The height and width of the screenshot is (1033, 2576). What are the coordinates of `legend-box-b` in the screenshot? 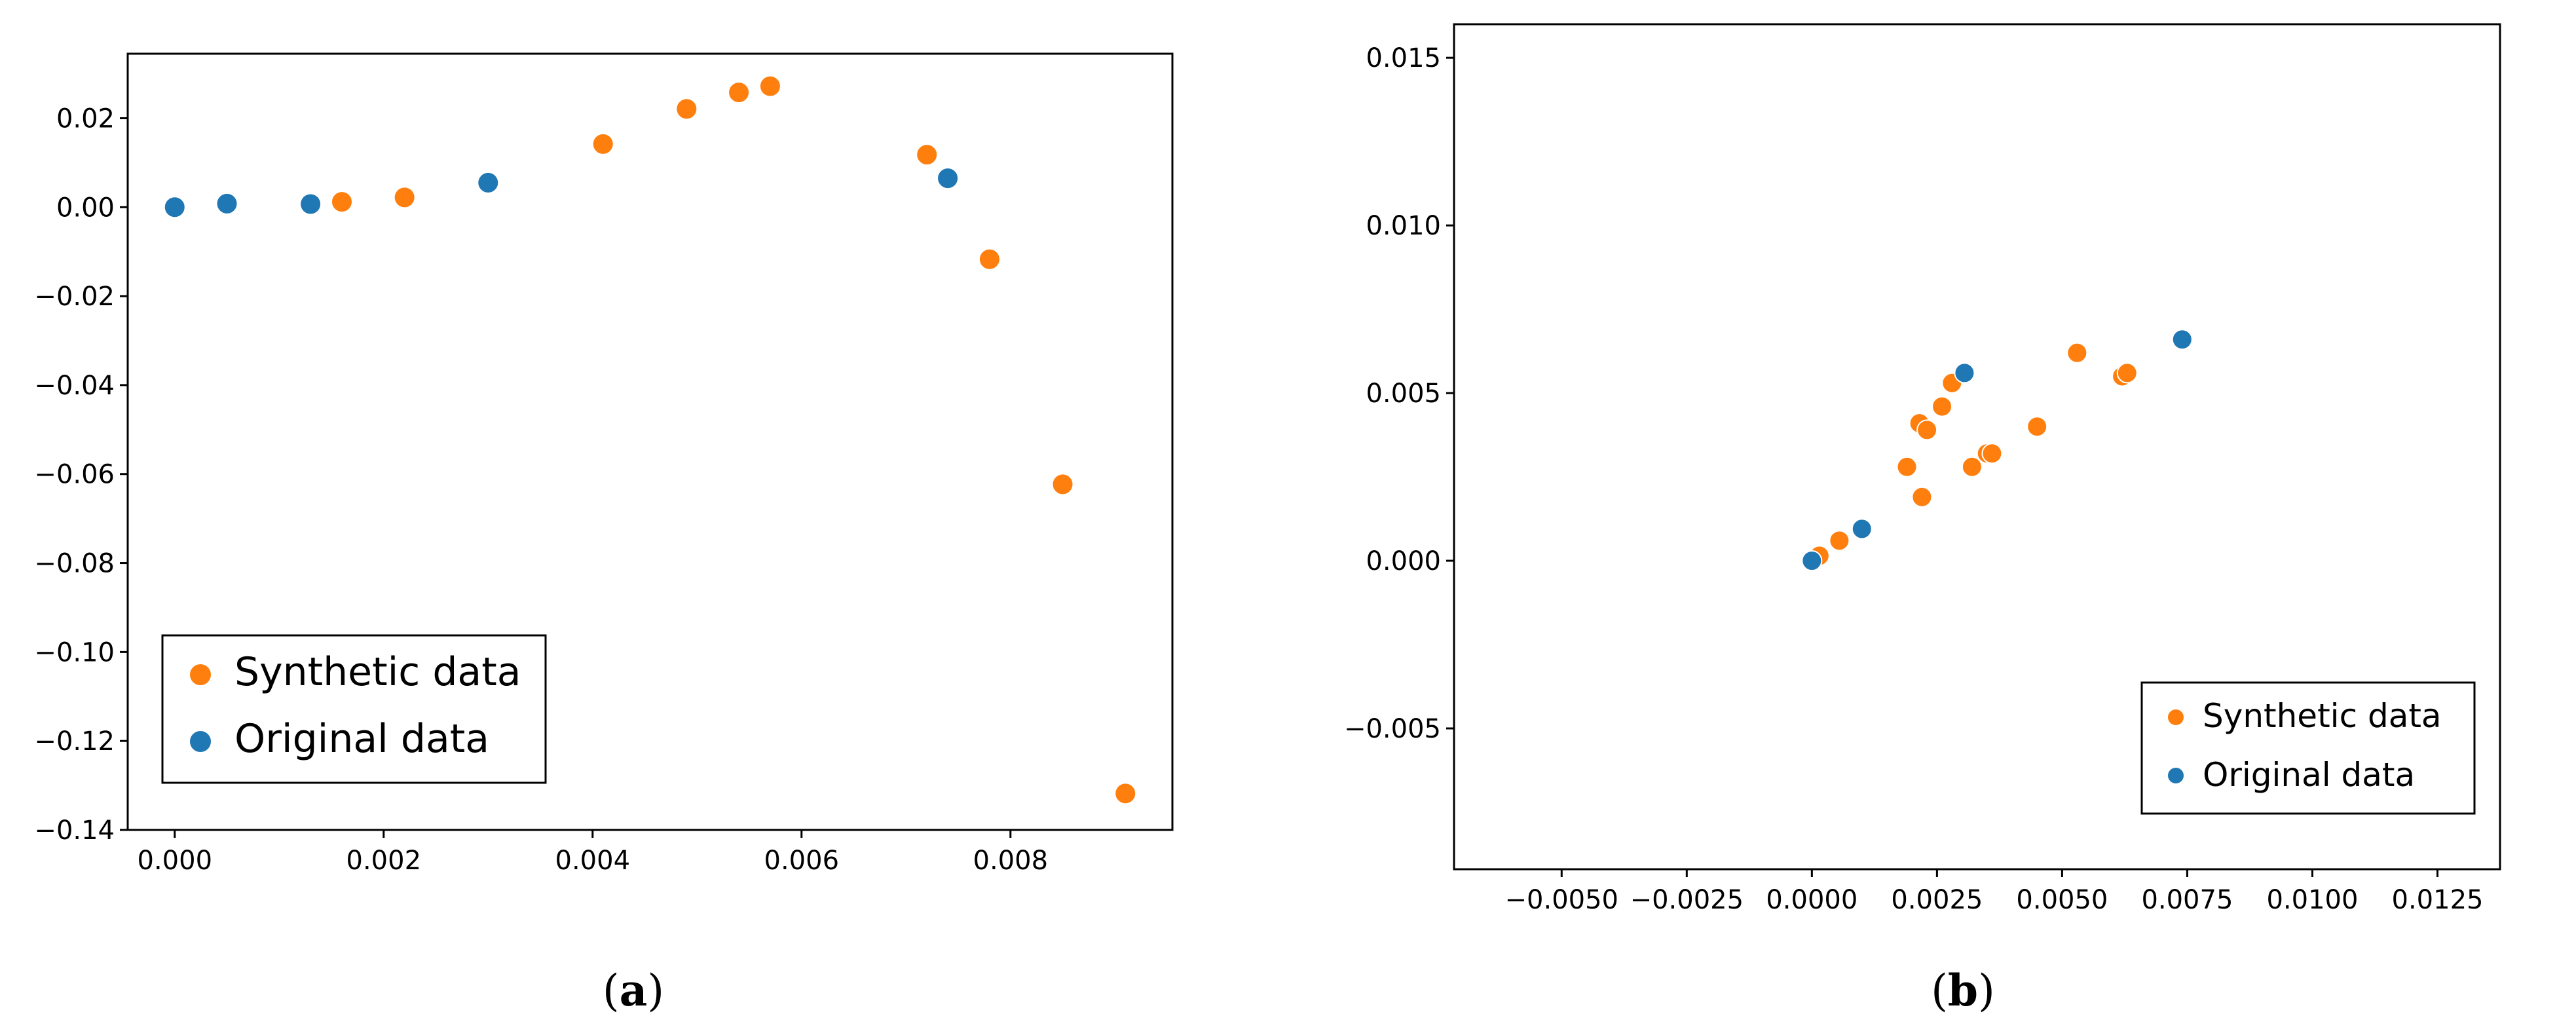 It's located at (2308, 748).